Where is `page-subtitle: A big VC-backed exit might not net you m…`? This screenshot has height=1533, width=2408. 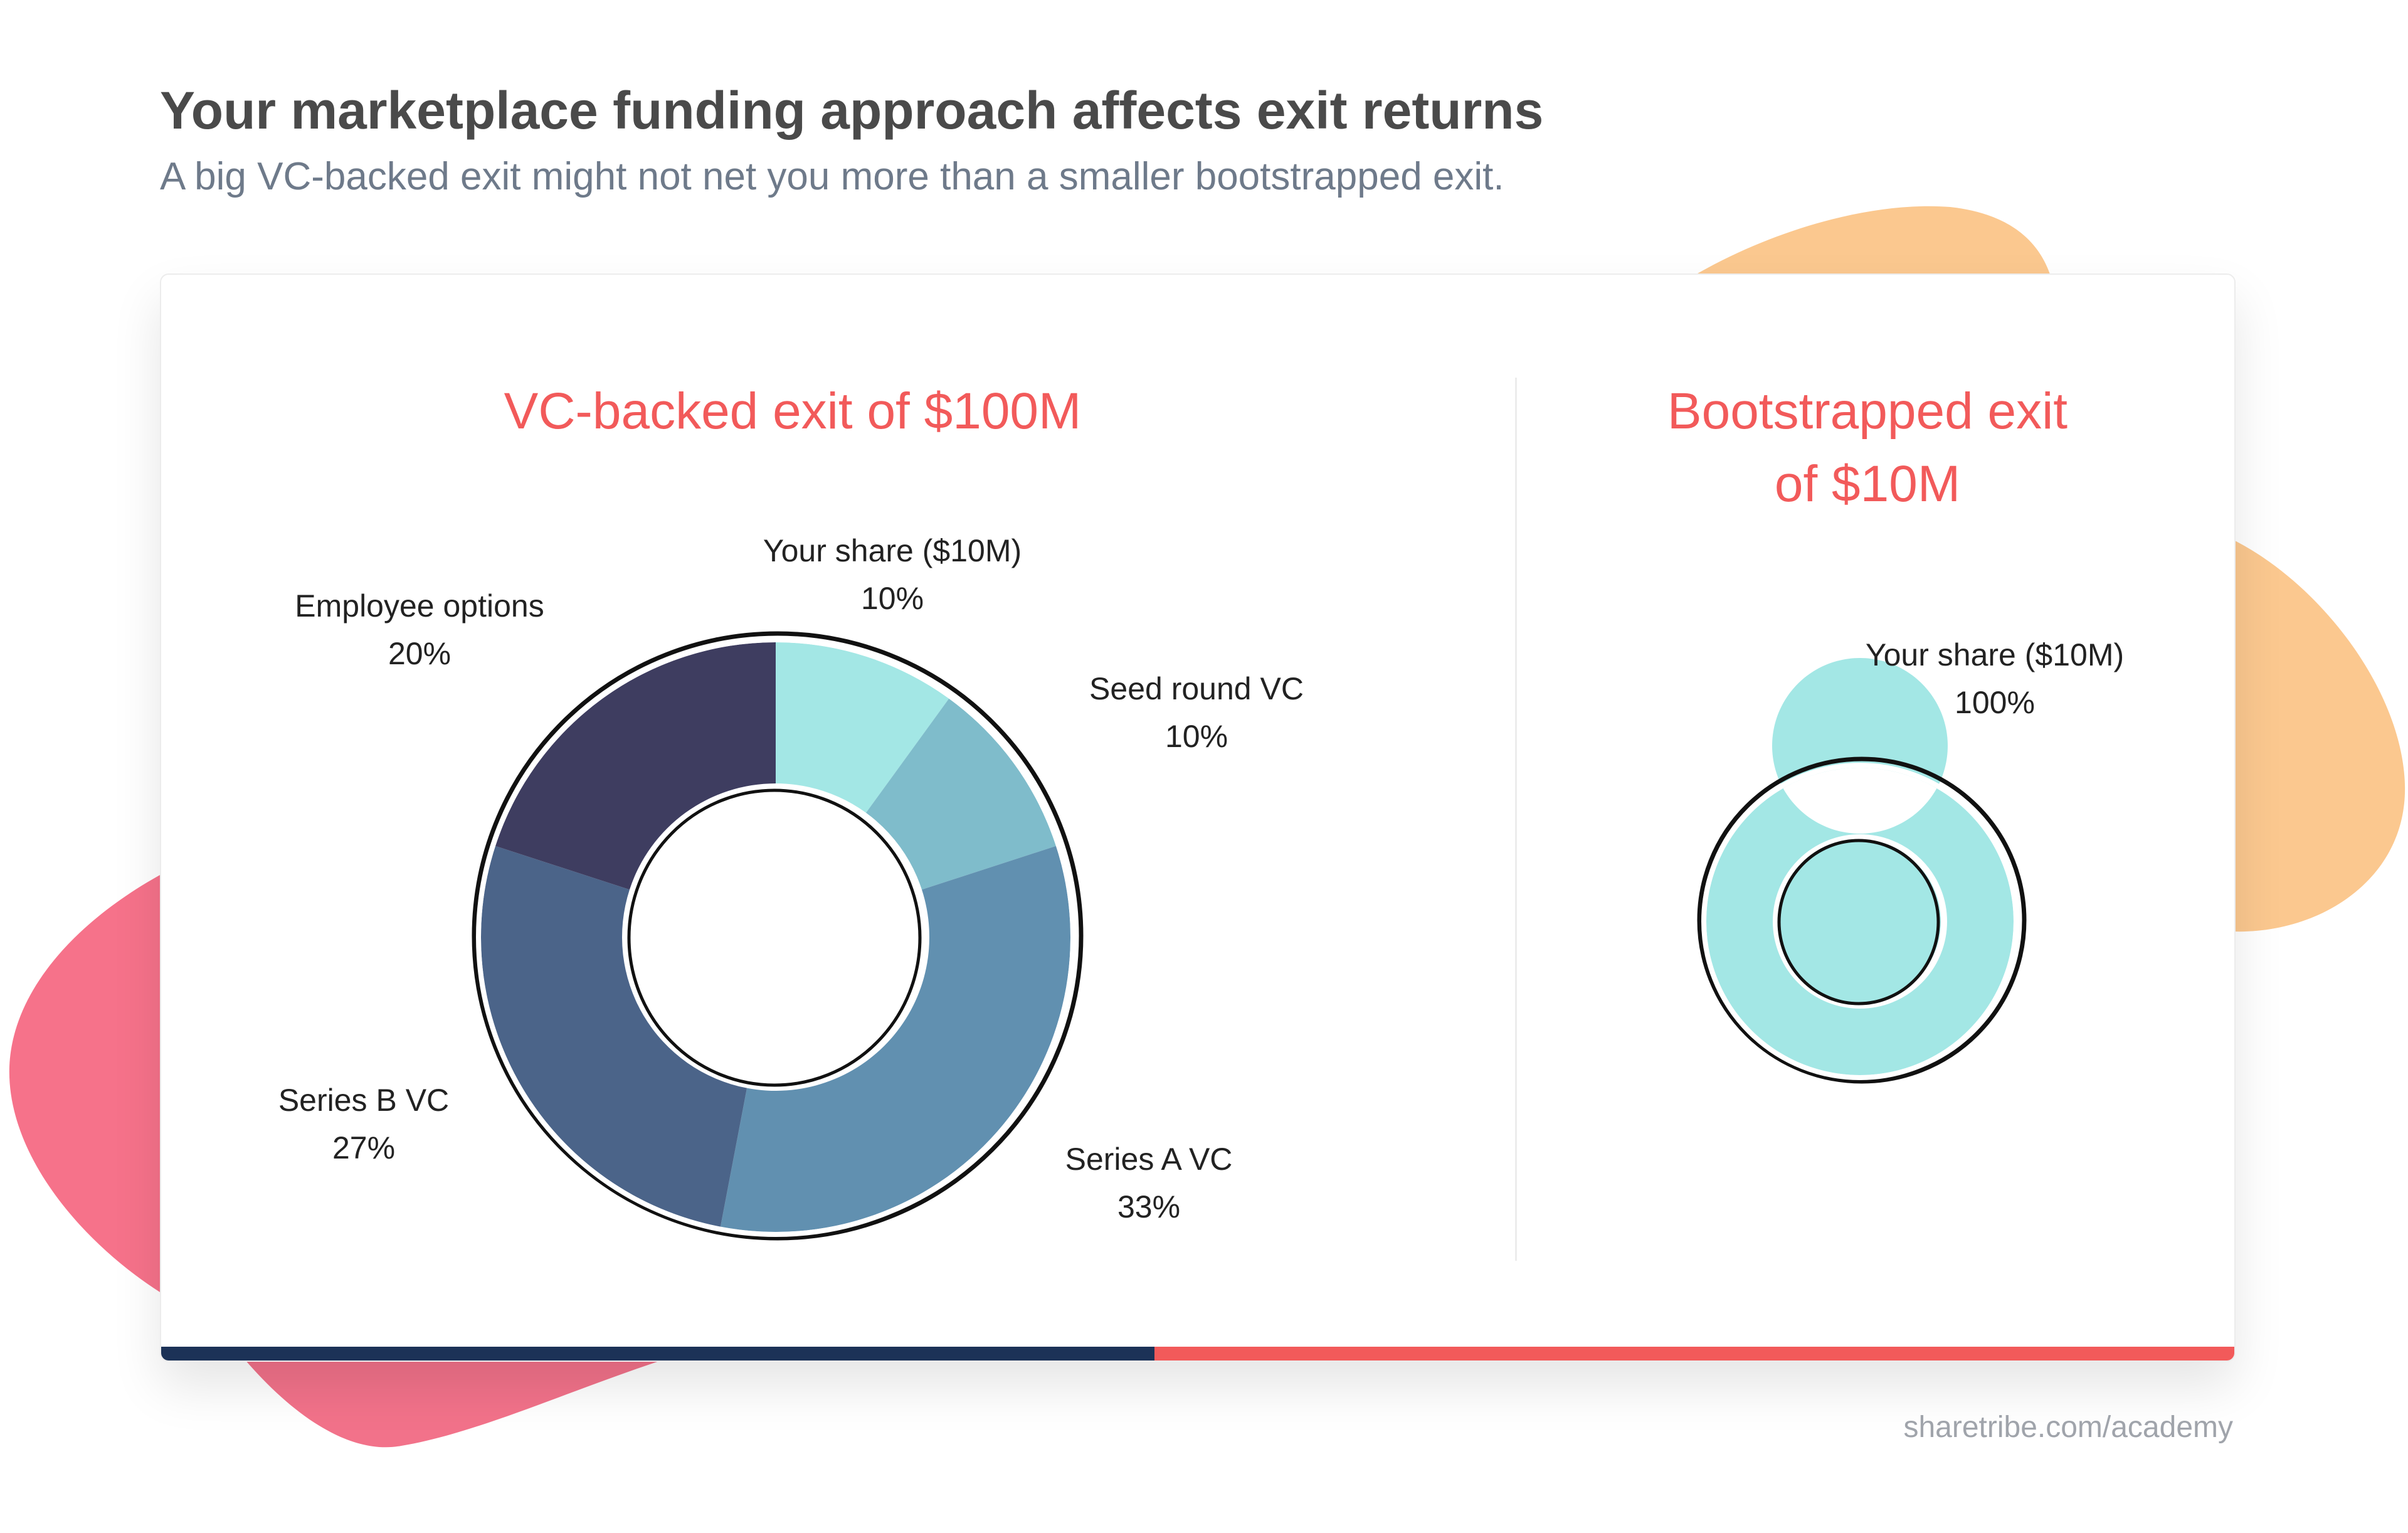 page-subtitle: A big VC-backed exit might not net you m… is located at coordinates (832, 176).